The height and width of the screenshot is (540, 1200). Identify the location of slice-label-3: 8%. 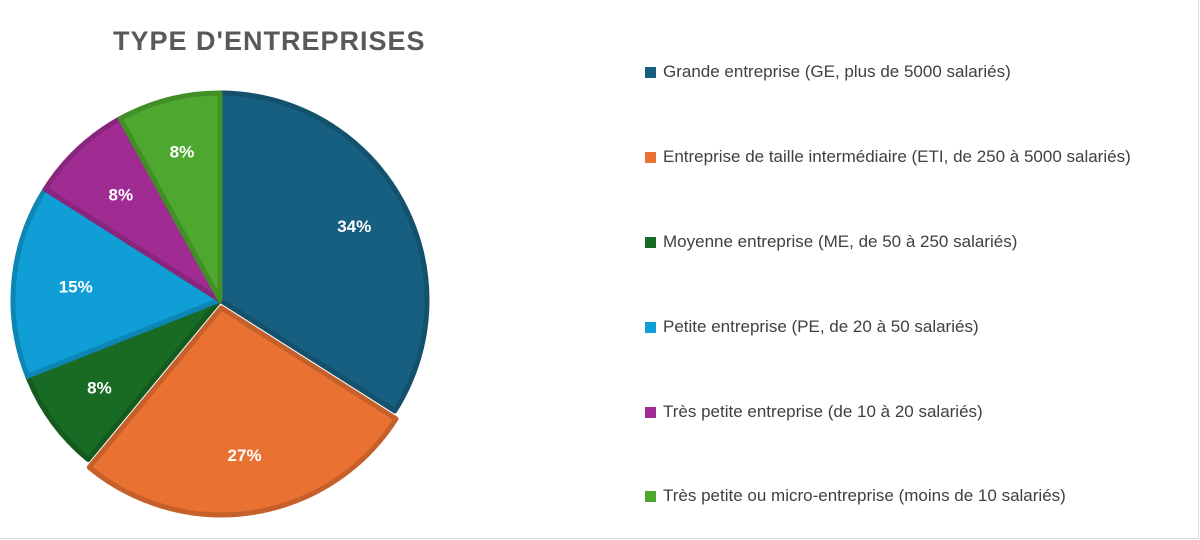
(99, 388).